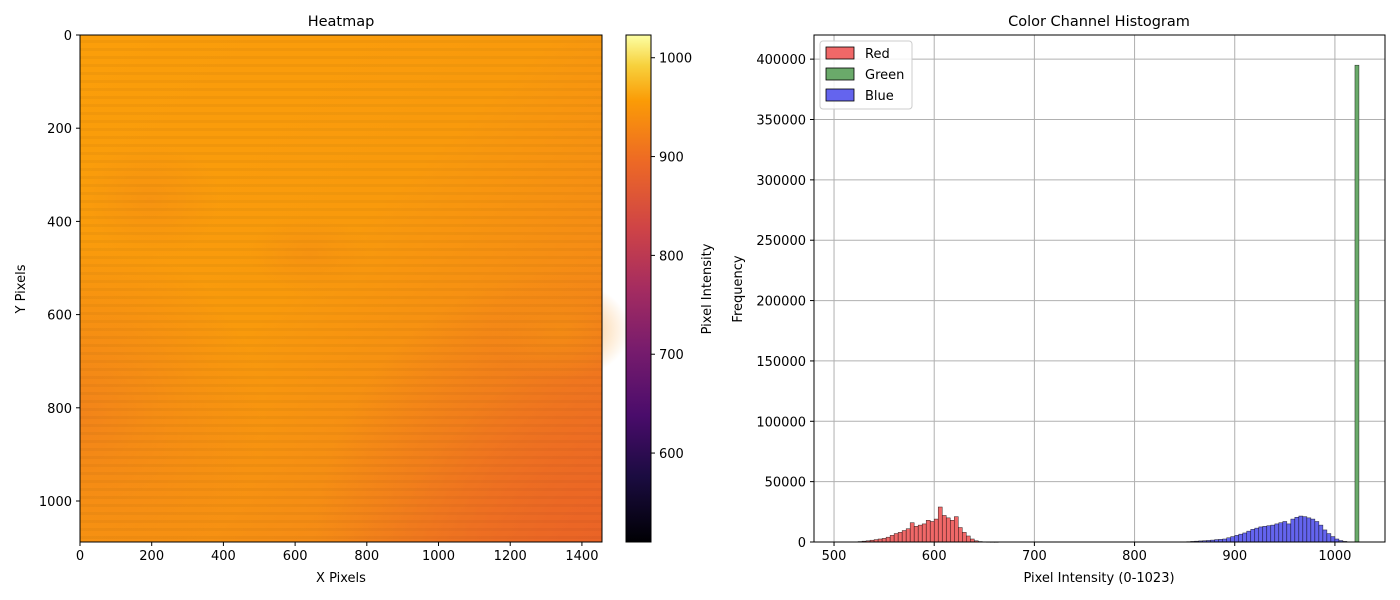 The image size is (1400, 600). I want to click on heatmap-x-axis: 0 200 400 600 800 1000 1200 1400, so click(337, 553).